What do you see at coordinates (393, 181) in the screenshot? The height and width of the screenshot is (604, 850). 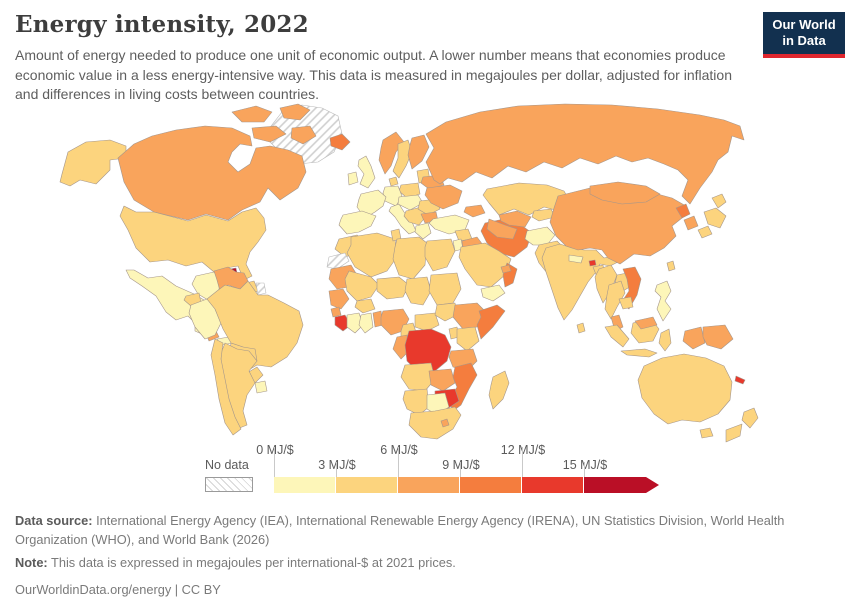 I see `country-denmark` at bounding box center [393, 181].